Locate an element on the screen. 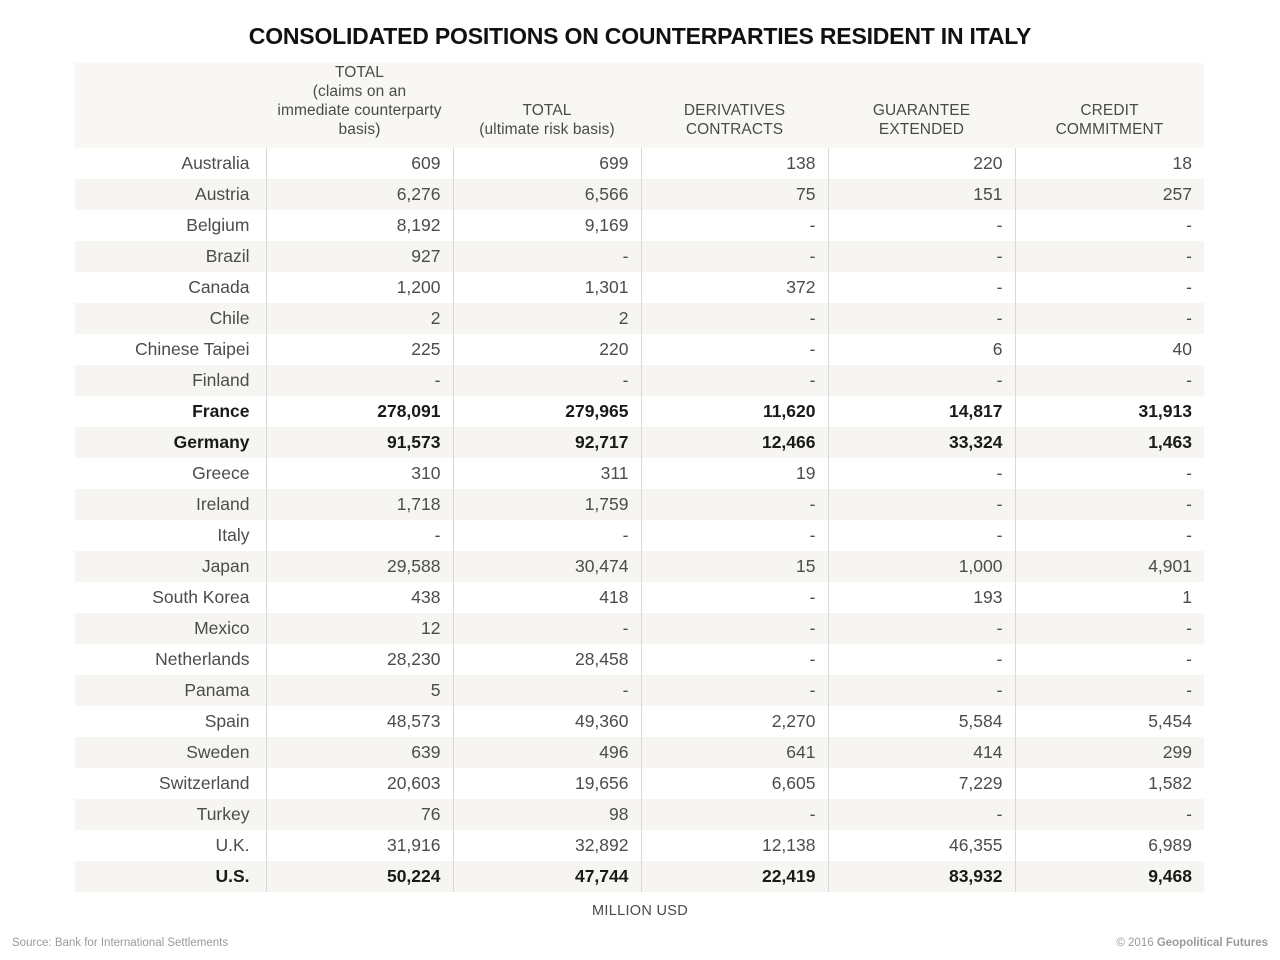 The width and height of the screenshot is (1280, 960). table-cell-credit_commitment: 4,901 is located at coordinates (1109, 566).